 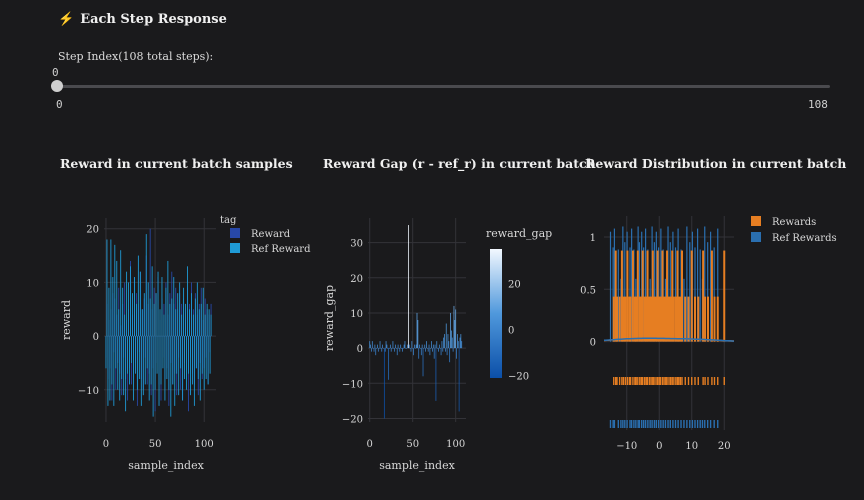 I want to click on x-tick-label: 50, so click(x=155, y=444).